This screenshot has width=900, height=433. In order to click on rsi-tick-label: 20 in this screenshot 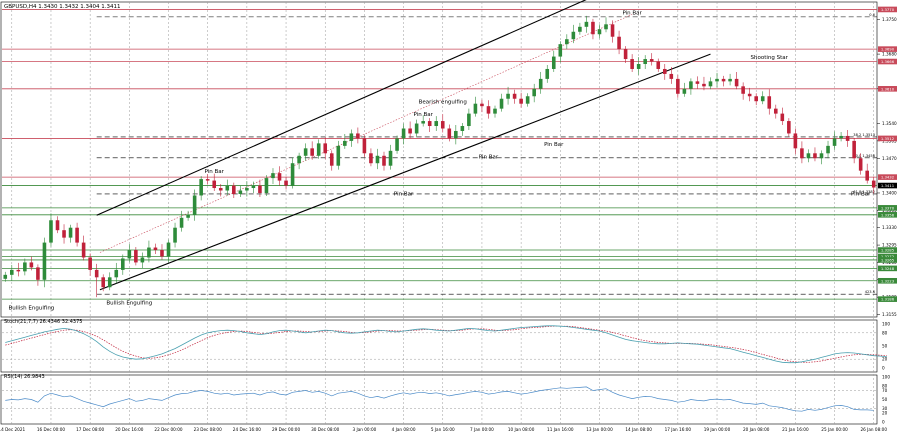, I will do `click(885, 413)`.